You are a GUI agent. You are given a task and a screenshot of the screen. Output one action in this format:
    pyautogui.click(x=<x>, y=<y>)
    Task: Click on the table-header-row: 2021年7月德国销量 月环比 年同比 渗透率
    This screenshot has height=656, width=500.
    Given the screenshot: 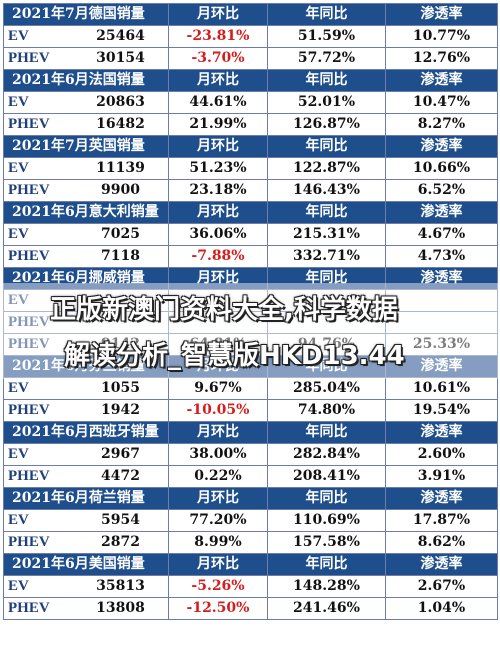 What is the action you would take?
    pyautogui.click(x=250, y=14)
    